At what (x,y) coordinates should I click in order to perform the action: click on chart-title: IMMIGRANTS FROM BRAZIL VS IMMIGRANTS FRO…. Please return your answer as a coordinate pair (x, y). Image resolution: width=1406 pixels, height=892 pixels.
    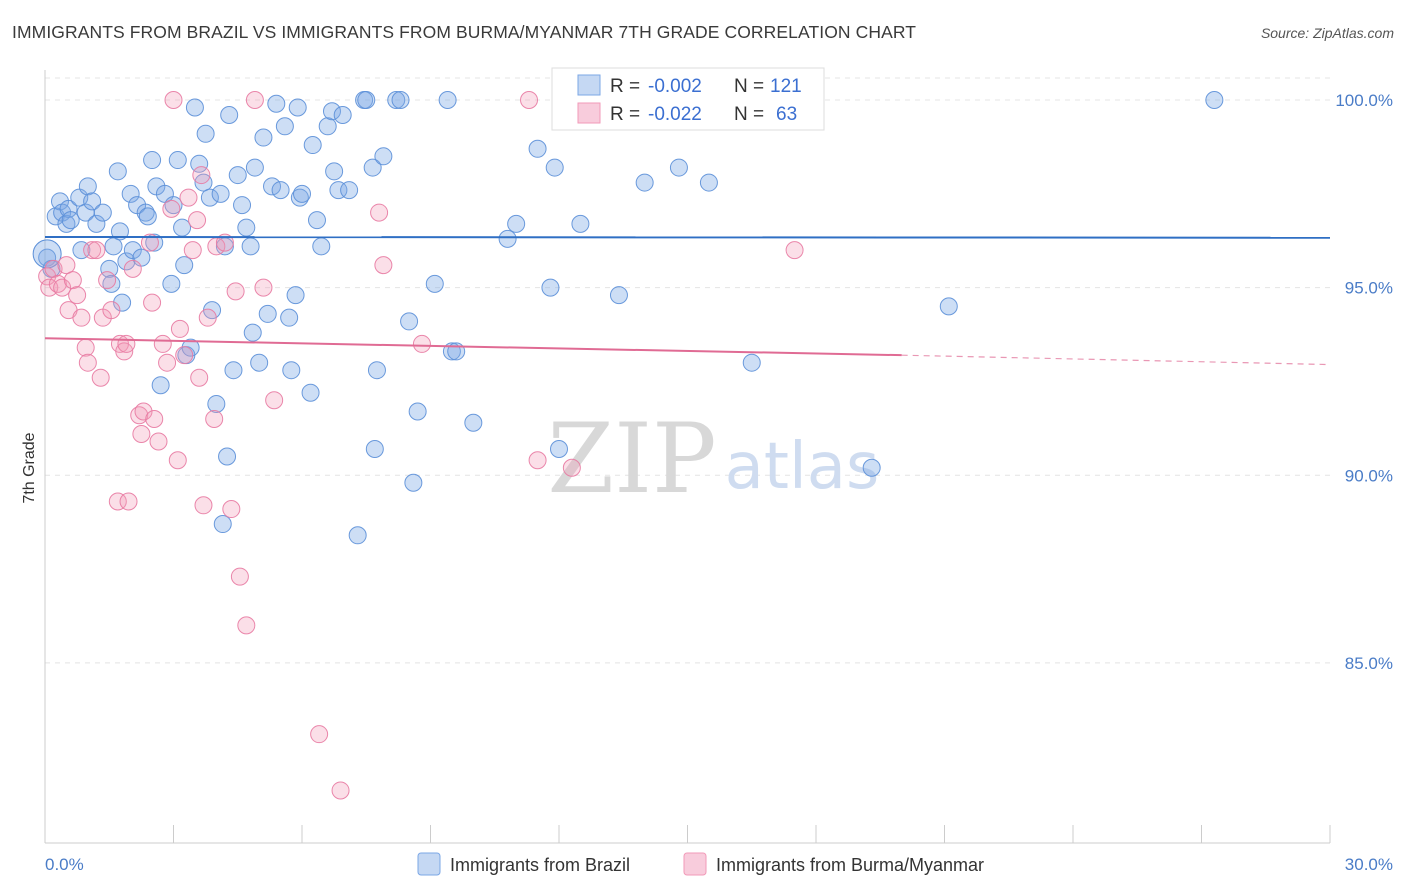
    Looking at the image, I should click on (464, 32).